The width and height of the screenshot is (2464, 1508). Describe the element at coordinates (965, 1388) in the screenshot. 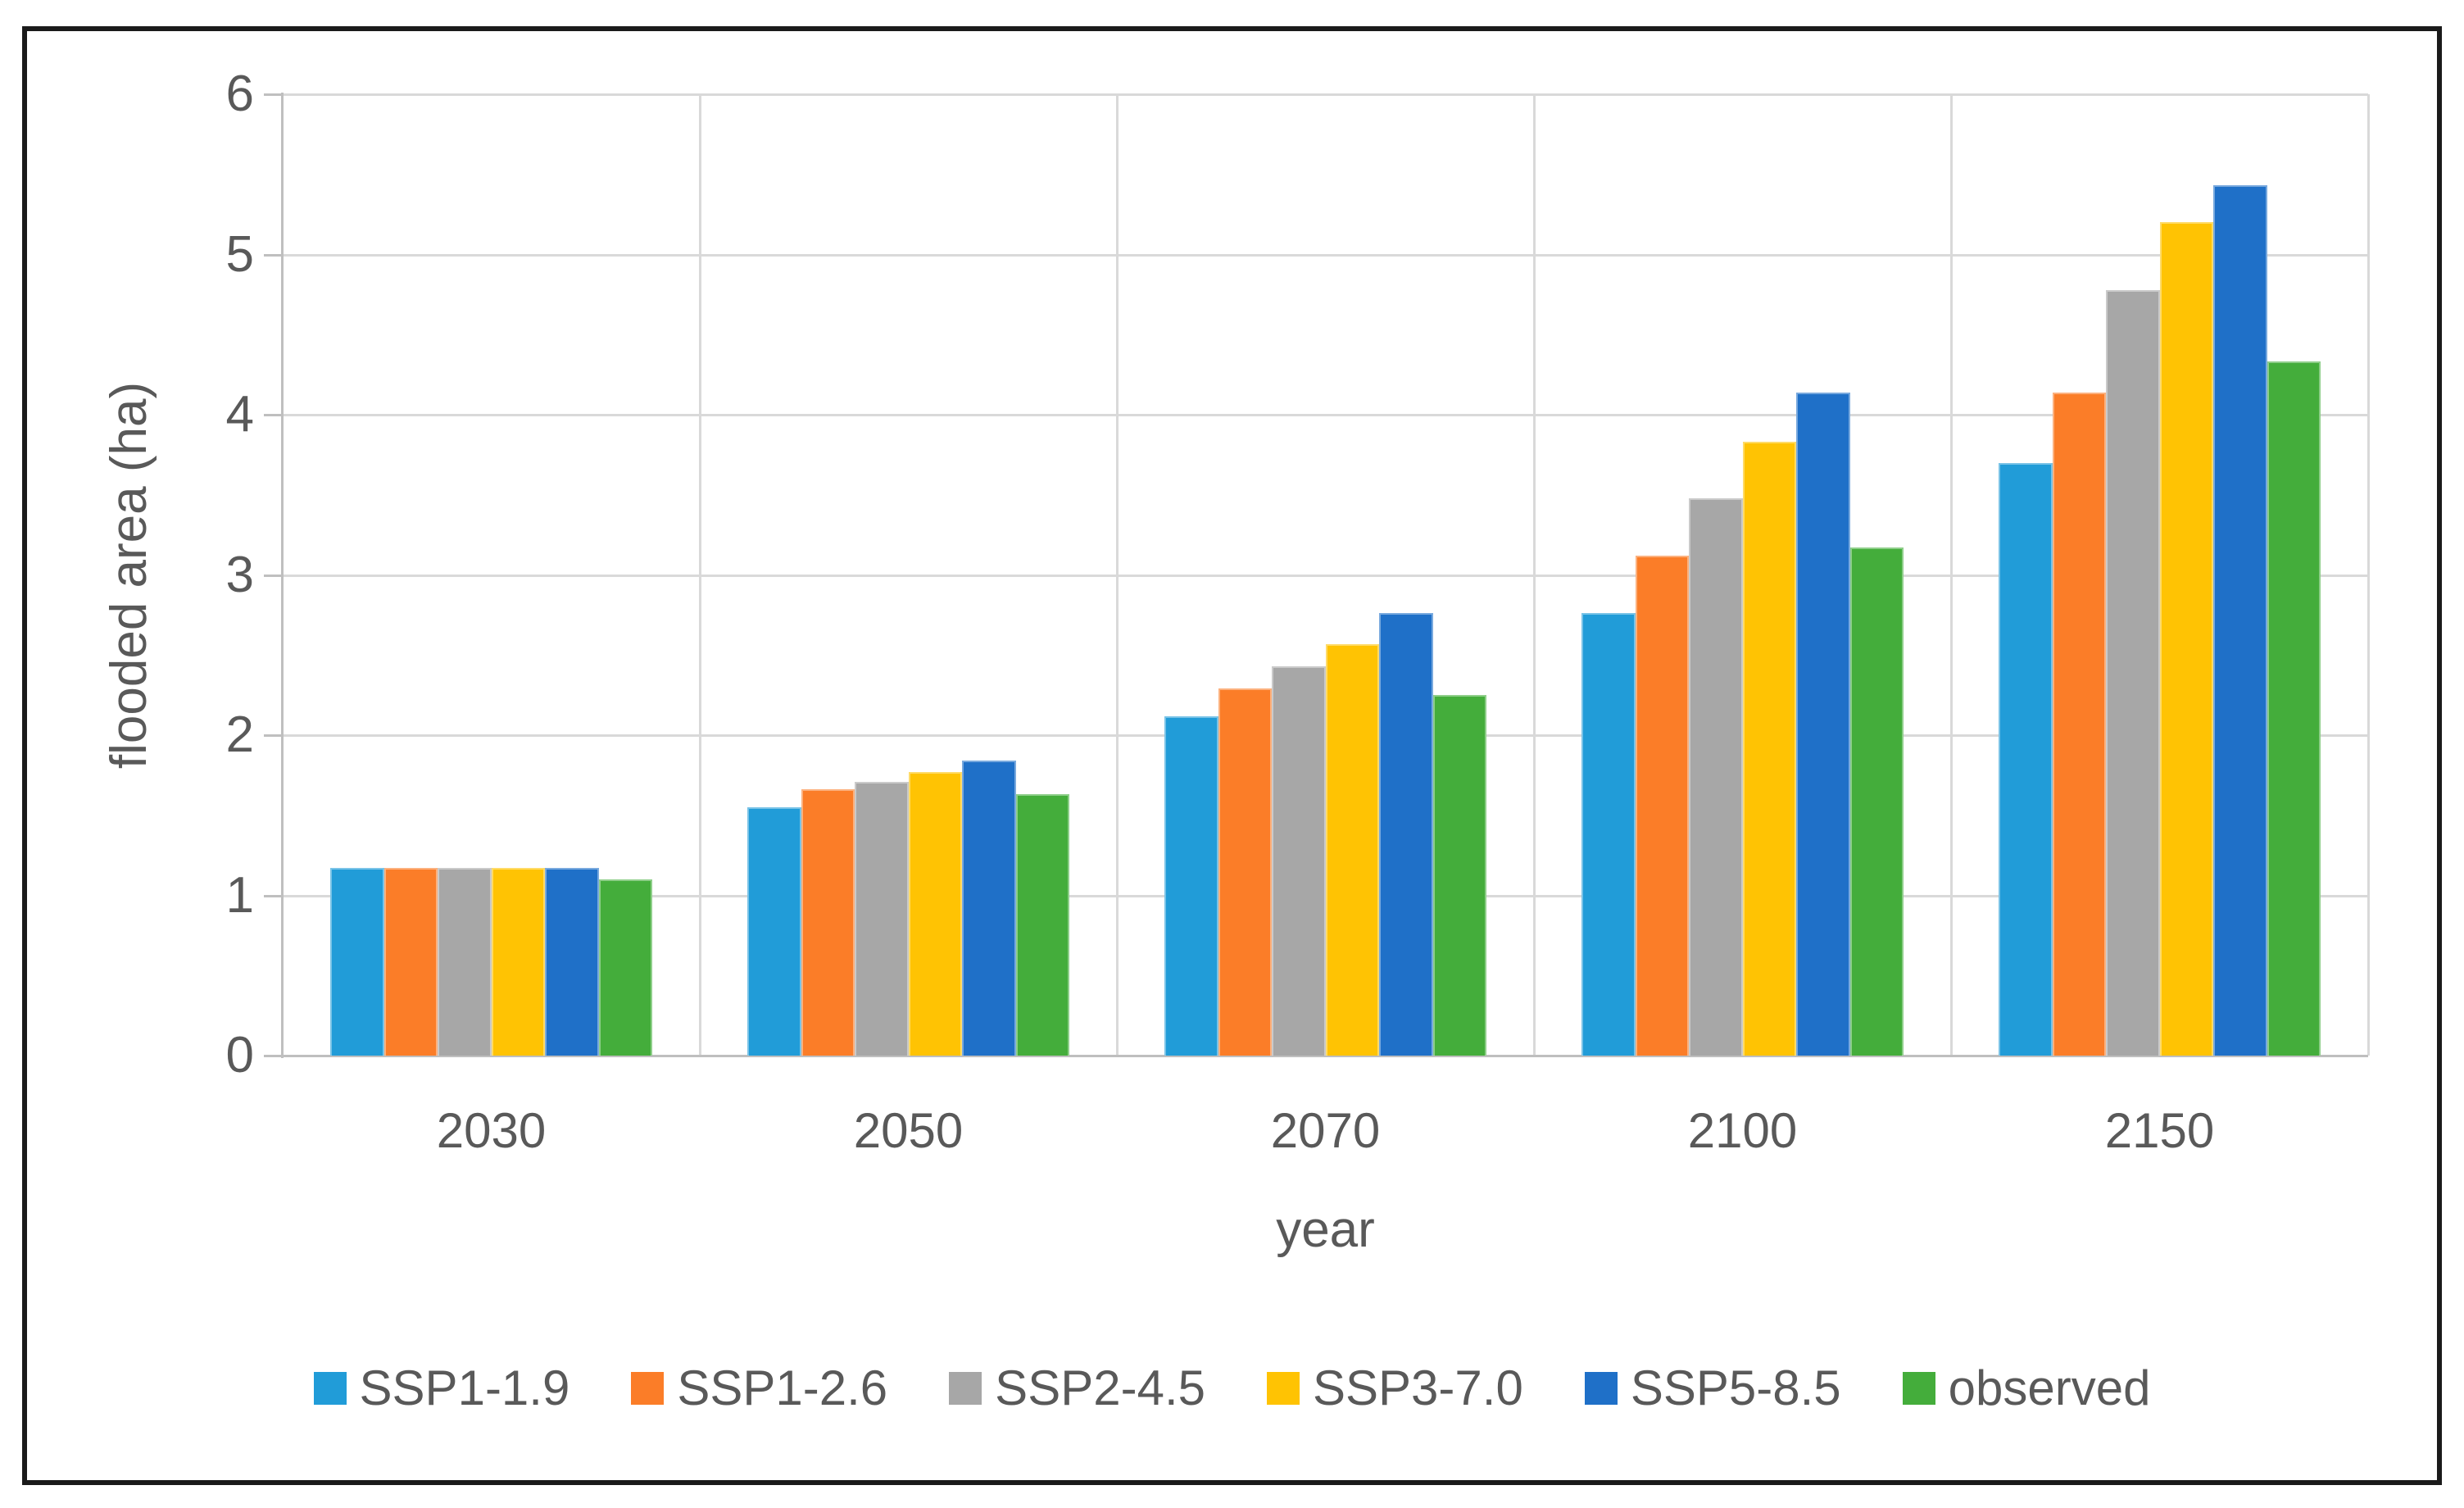

I see `legend-marker-SSP2-4.5` at that location.